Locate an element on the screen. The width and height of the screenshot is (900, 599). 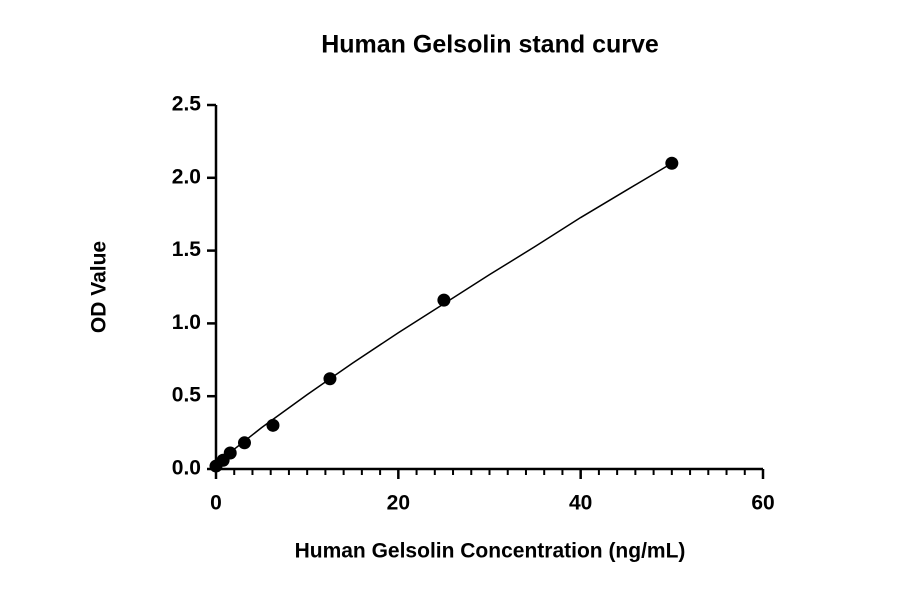
y-tick-label: 1.5 is located at coordinates (187, 249).